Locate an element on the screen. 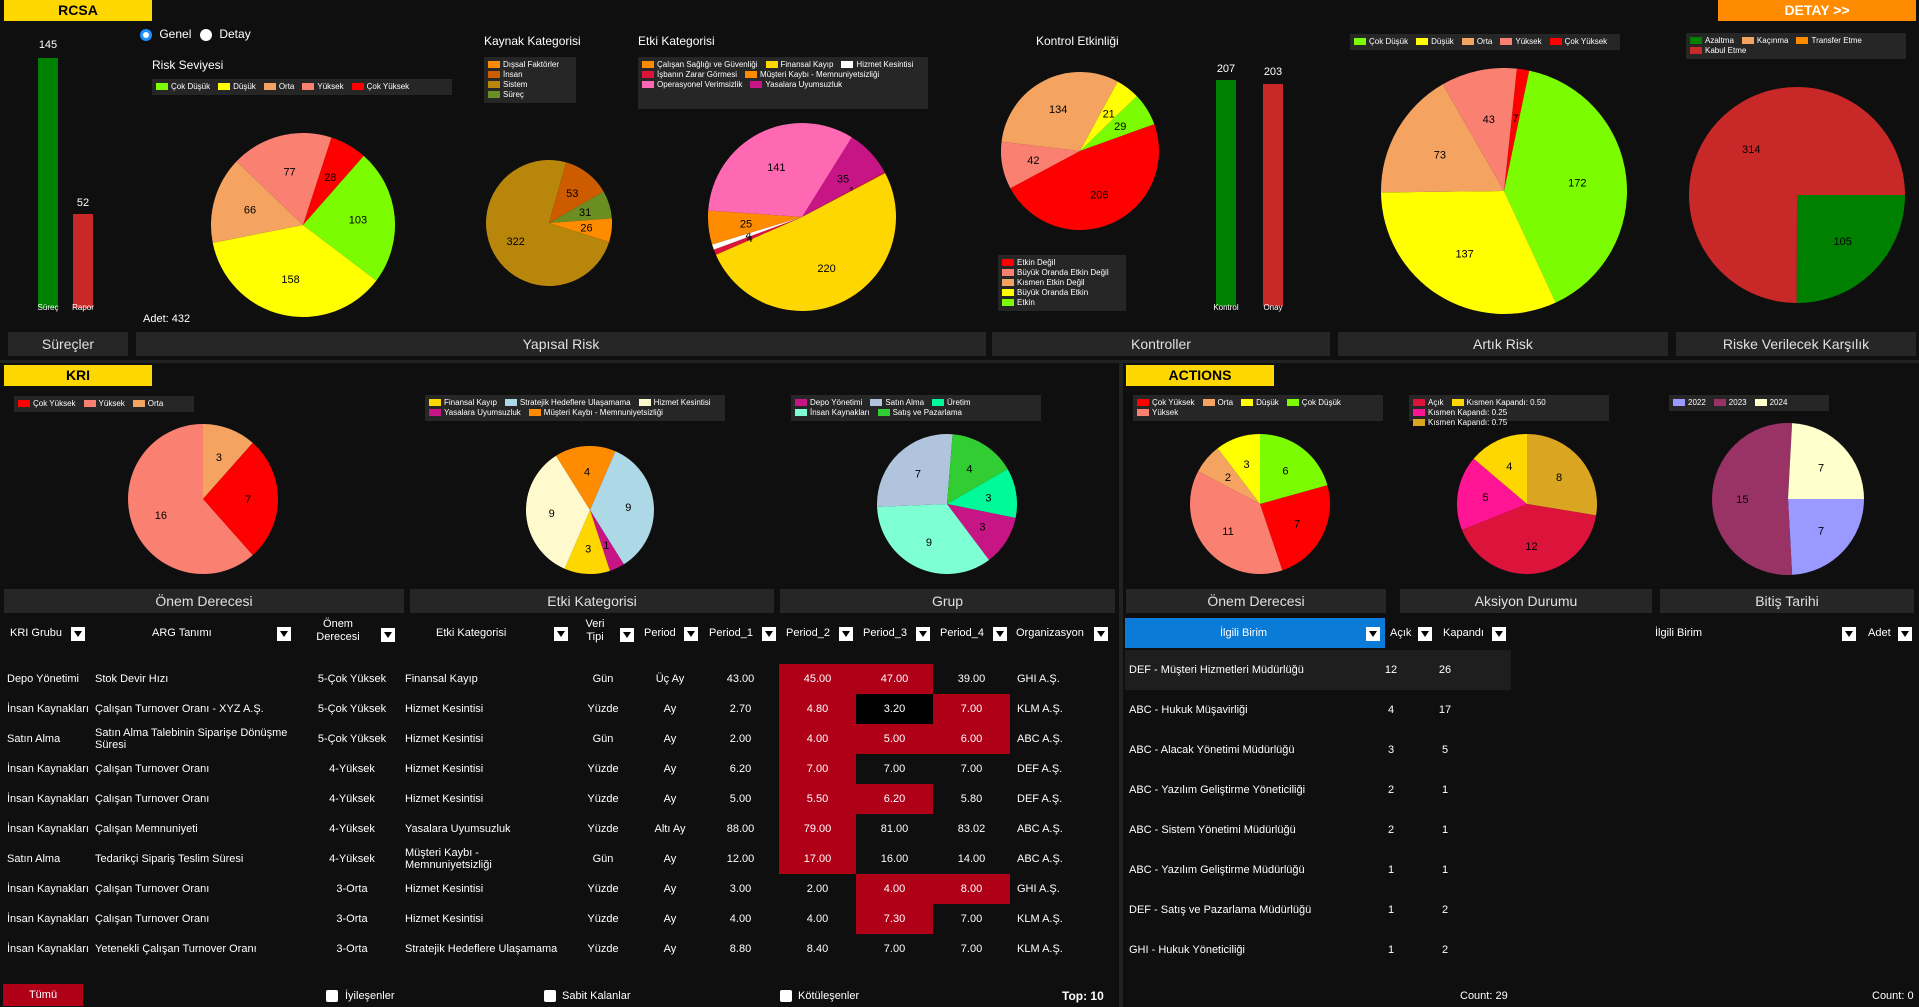 This screenshot has height=1007, width=1919. sabit-checkbox is located at coordinates (550, 996).